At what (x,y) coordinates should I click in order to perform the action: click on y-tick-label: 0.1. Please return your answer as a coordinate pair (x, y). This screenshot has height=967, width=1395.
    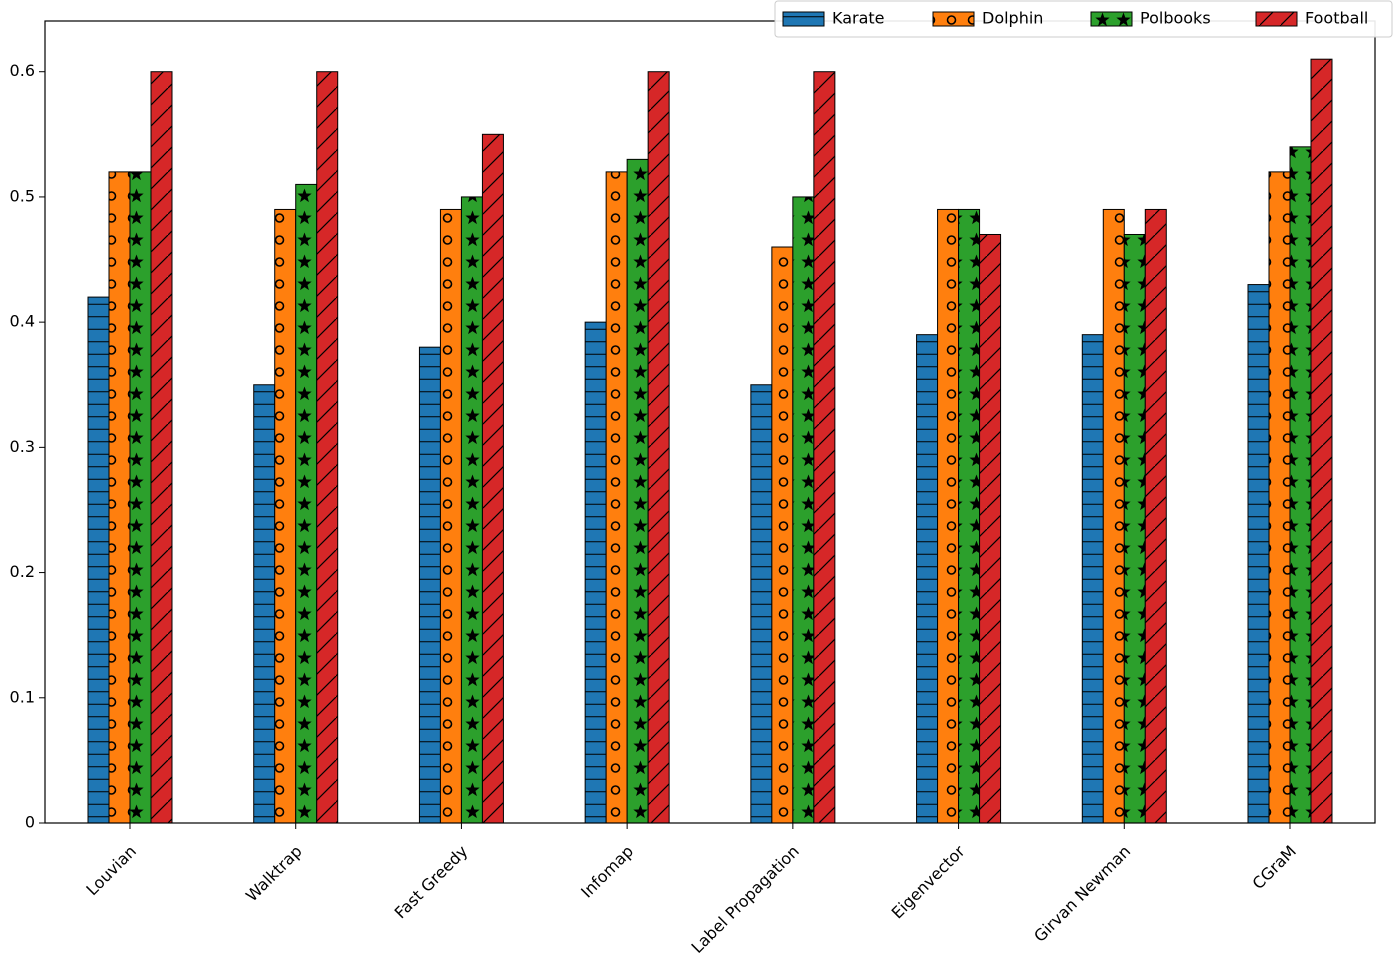
    Looking at the image, I should click on (22, 696).